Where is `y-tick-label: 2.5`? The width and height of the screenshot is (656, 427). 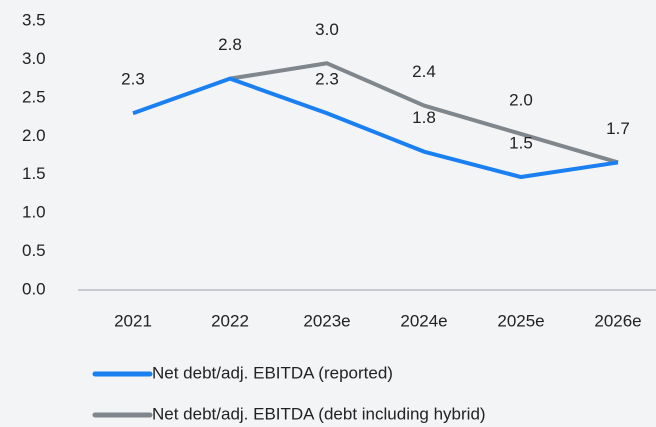 y-tick-label: 2.5 is located at coordinates (34, 96).